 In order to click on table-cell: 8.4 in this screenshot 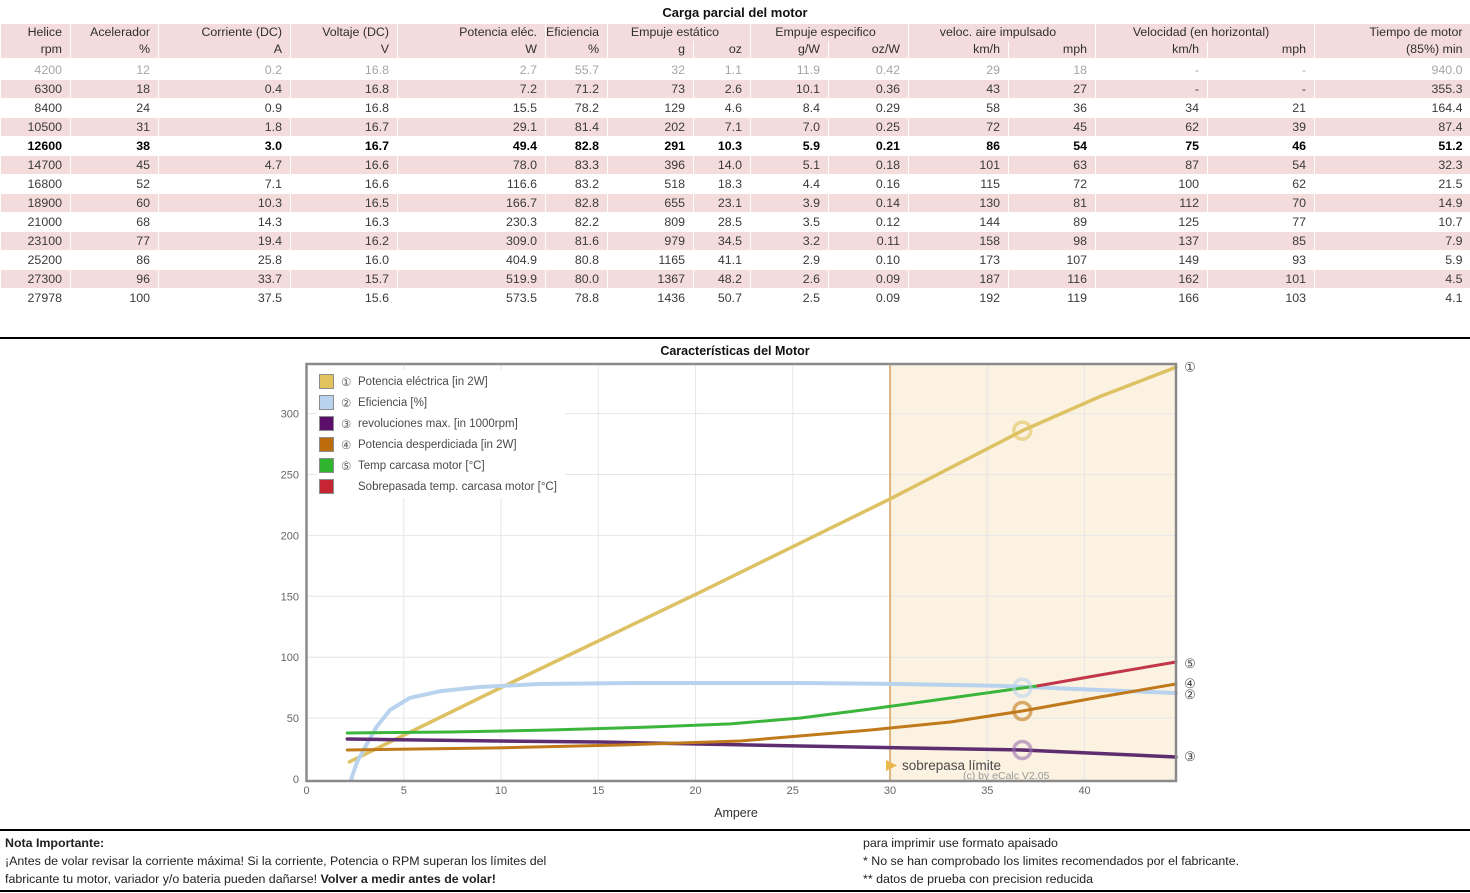, I will do `click(789, 108)`.